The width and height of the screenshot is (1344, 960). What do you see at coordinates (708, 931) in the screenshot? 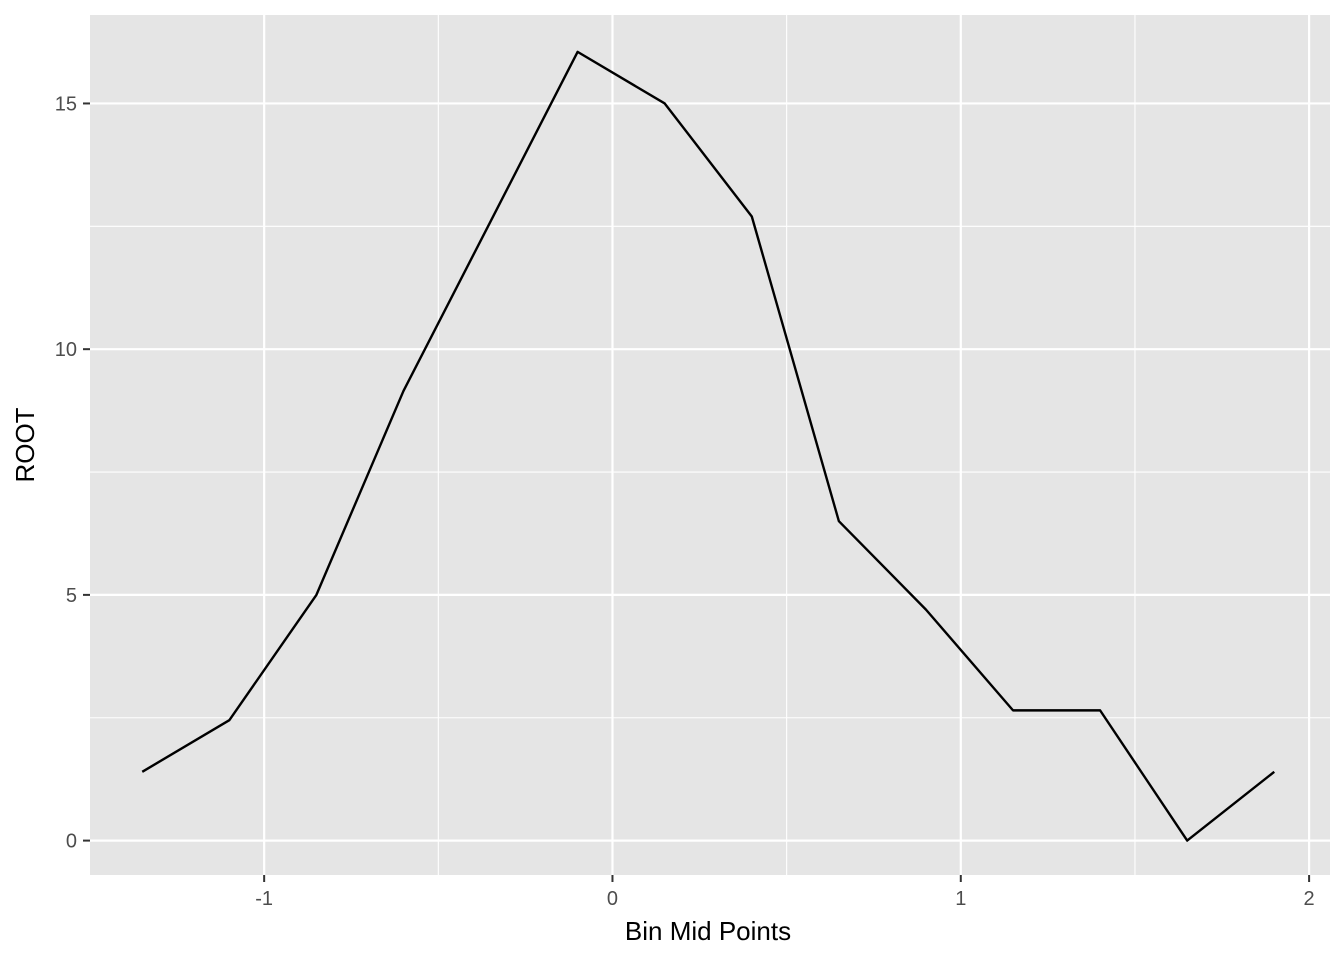
I see `x-axis-title: Bin Mid Points` at bounding box center [708, 931].